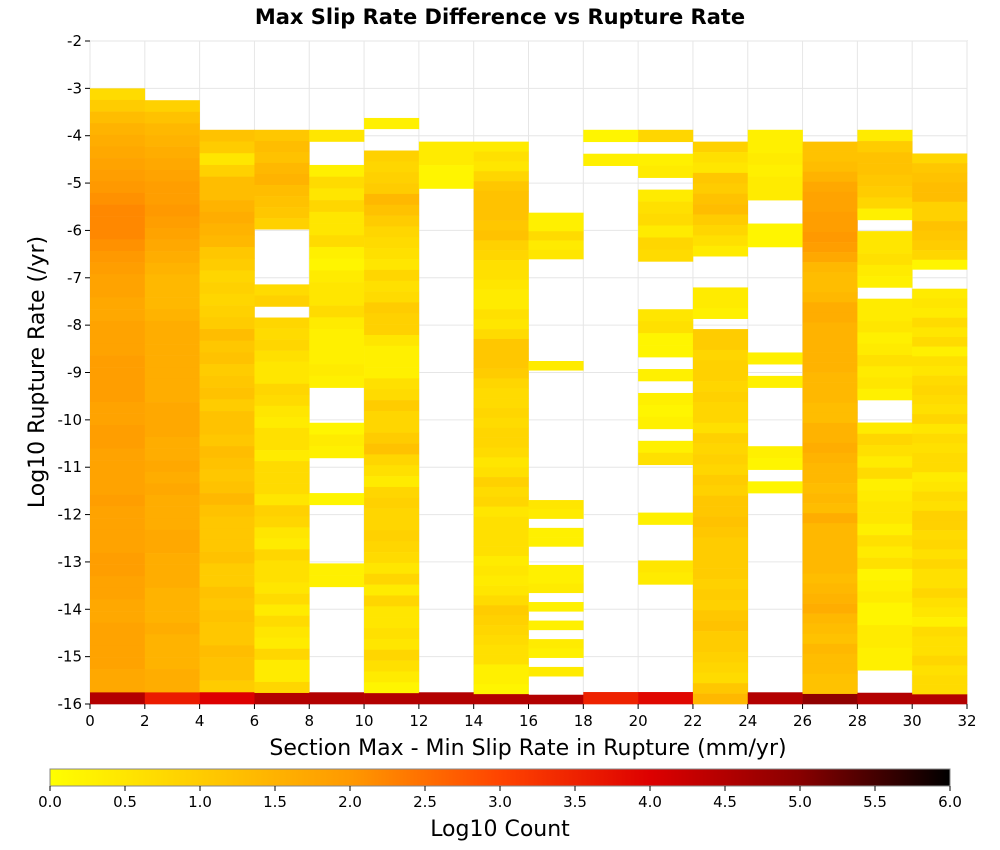 The width and height of the screenshot is (1000, 850). I want to click on x-axis-ticks: 0 2 4 6 8 10 12 14 16 18 20 22 24 26 28 30 32, so click(531, 717).